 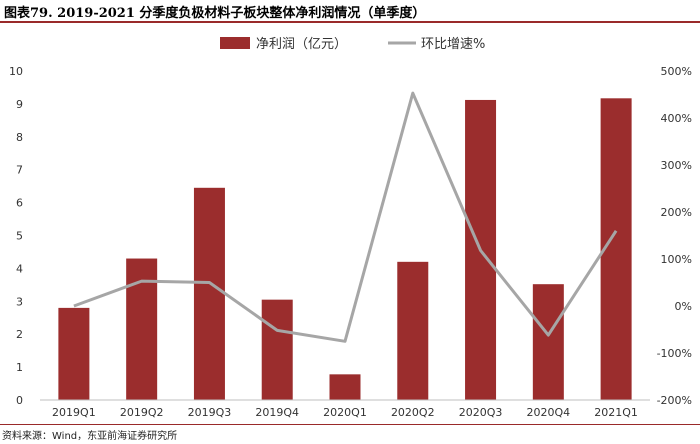 What do you see at coordinates (301, 44) in the screenshot?
I see `legend-label-bar: 净利润（亿元）` at bounding box center [301, 44].